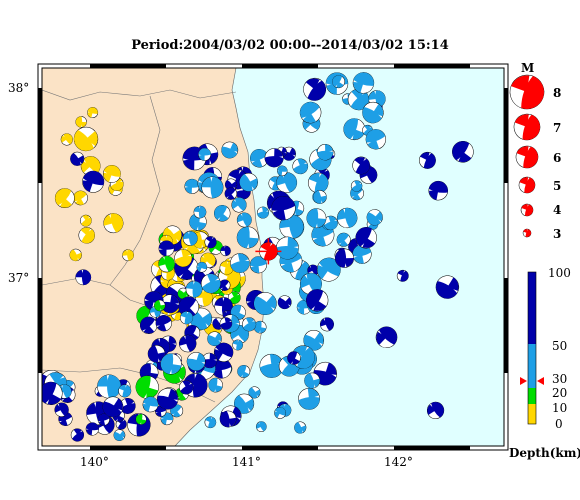  Describe the element at coordinates (527, 68) in the screenshot. I see `magnitude-legend-title: M` at that location.